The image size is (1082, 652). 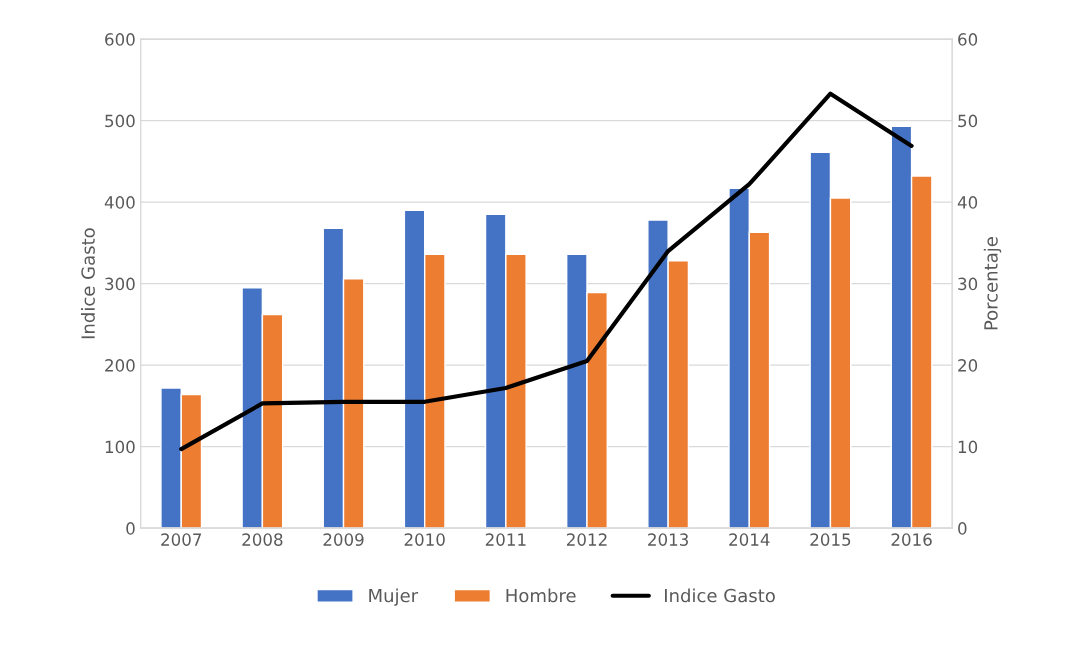 I want to click on y2-tick-label: 0, so click(x=962, y=528).